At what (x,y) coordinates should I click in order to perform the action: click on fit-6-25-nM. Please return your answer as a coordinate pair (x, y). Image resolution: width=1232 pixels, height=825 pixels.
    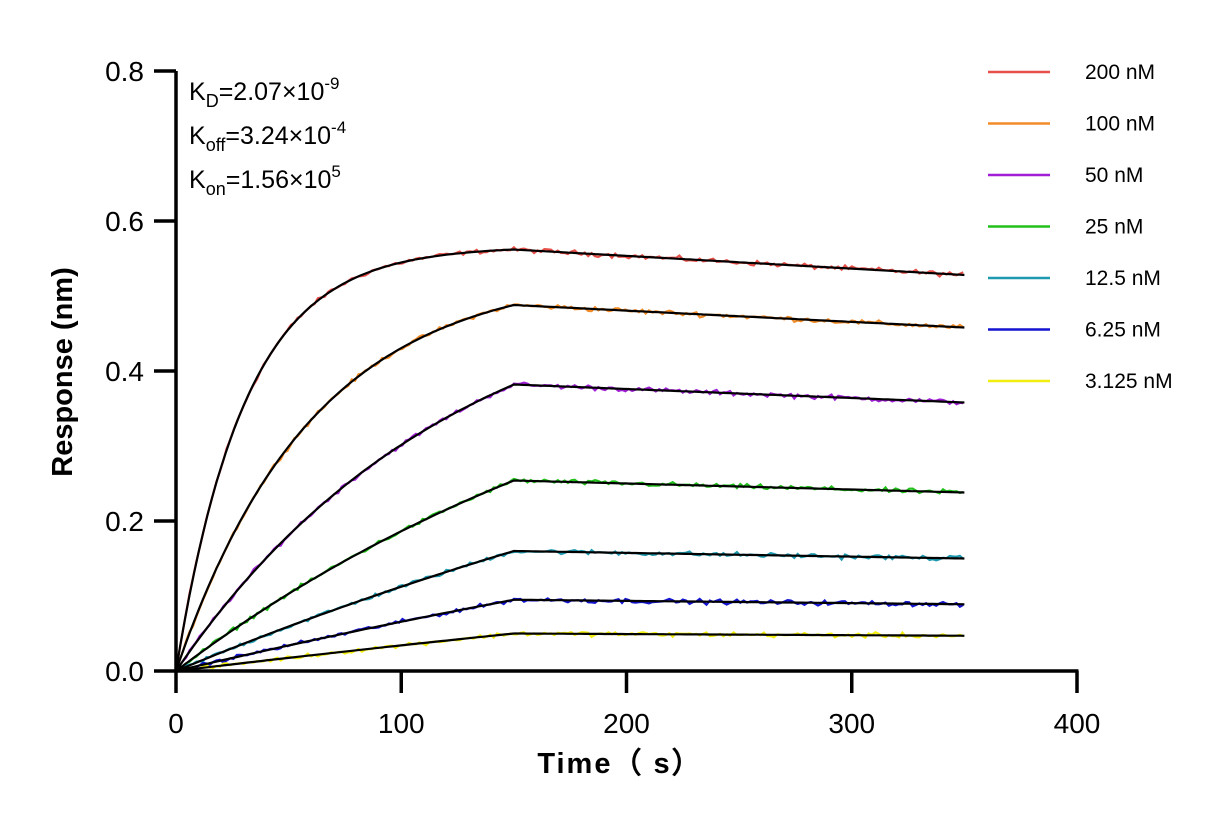
    Looking at the image, I should click on (570, 635).